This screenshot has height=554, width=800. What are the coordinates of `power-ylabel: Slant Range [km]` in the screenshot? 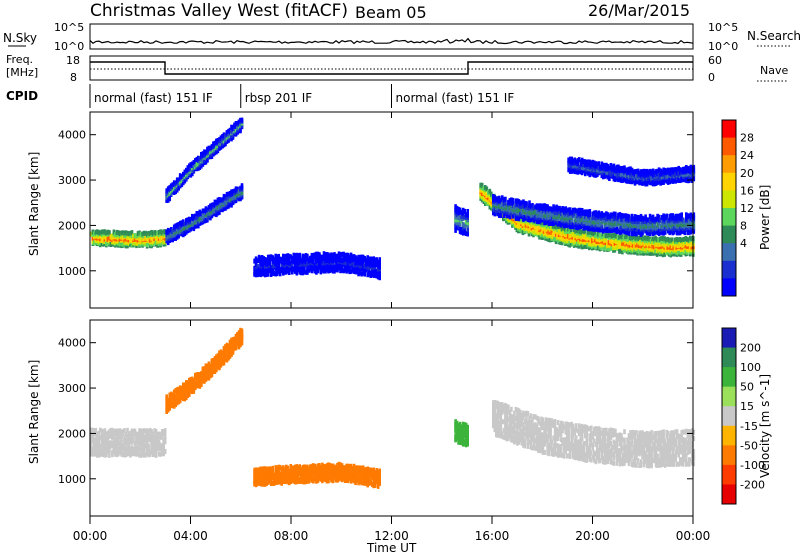 It's located at (34, 204).